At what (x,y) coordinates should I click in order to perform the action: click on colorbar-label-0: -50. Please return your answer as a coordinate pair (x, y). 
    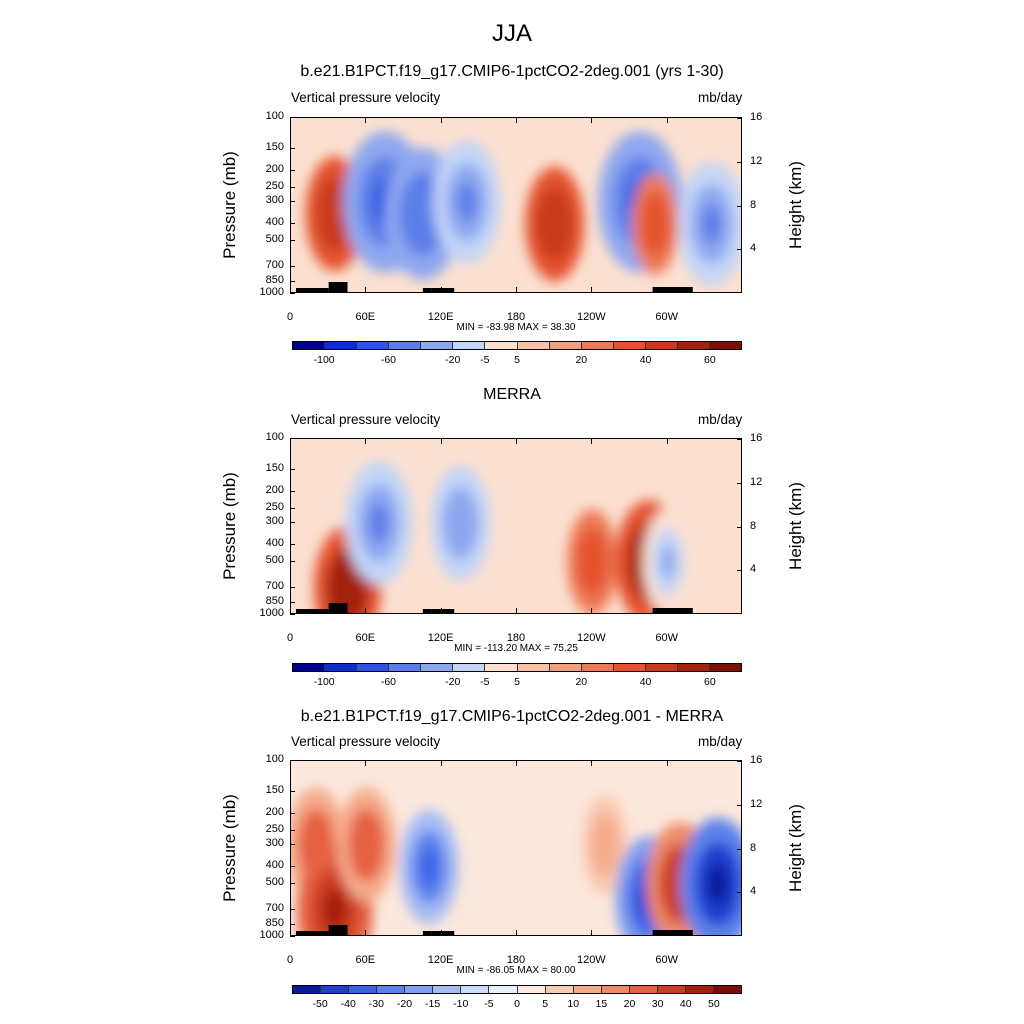
    Looking at the image, I should click on (320, 1004).